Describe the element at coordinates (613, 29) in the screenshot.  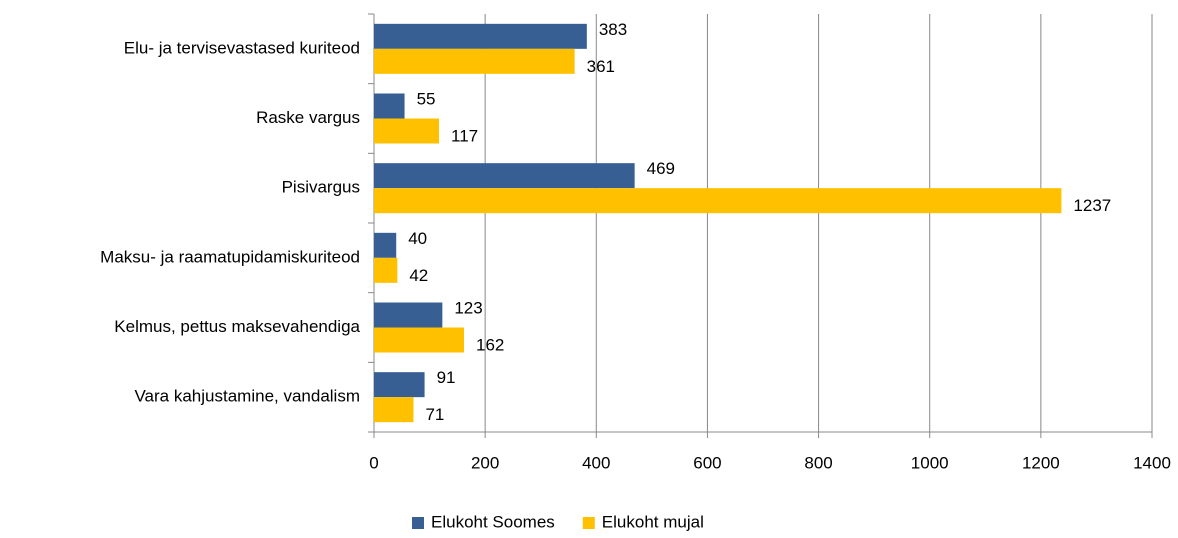
I see `value-label: 383` at that location.